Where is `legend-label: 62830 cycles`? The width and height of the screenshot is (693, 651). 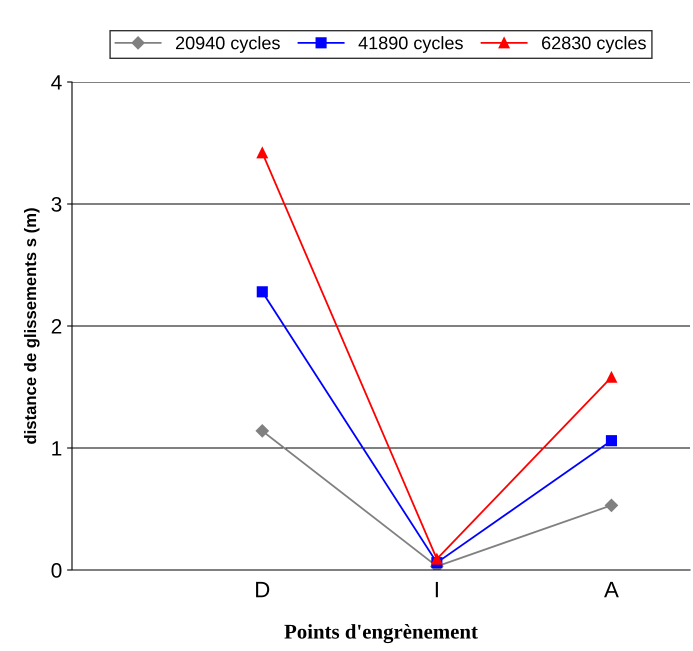
legend-label: 62830 cycles is located at coordinates (594, 44).